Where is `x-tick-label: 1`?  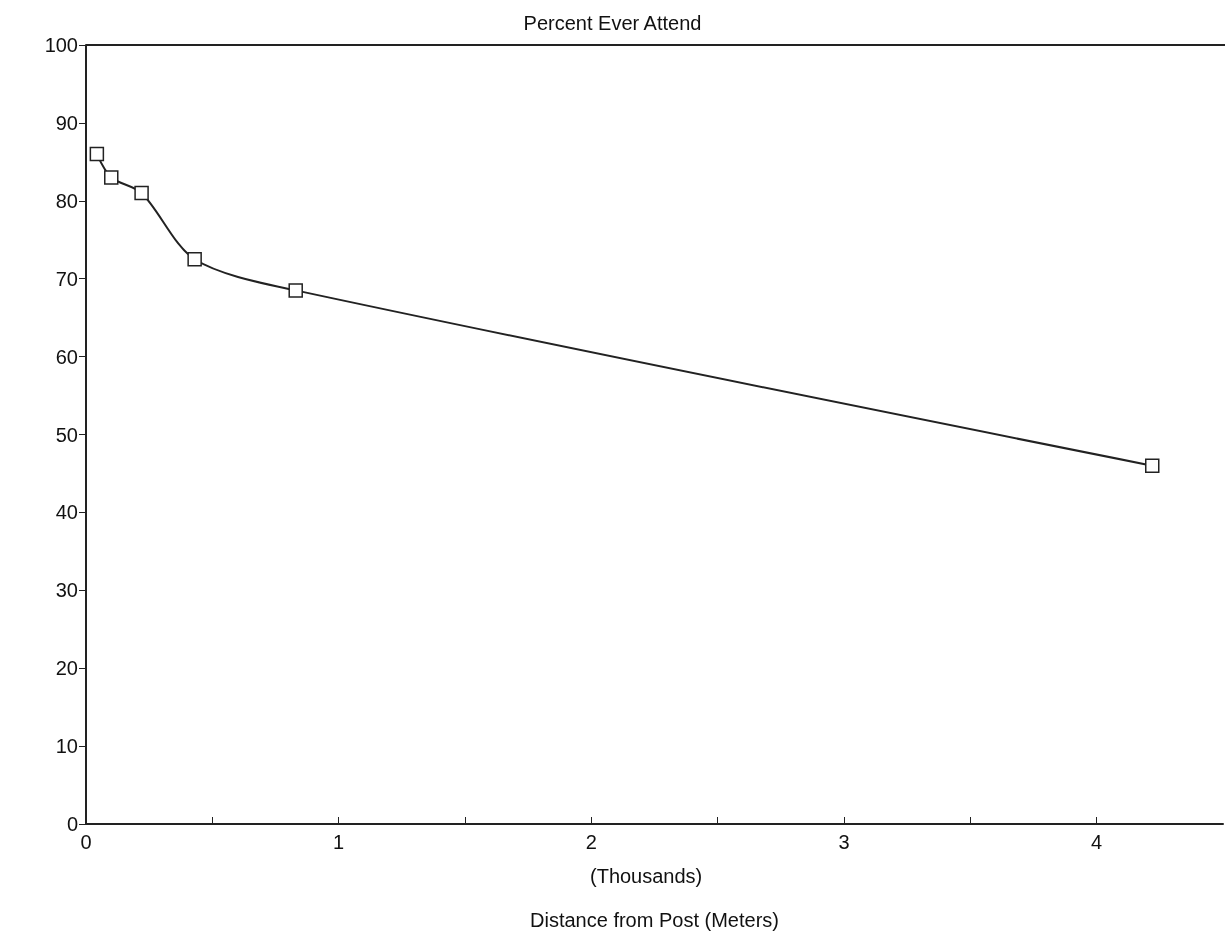 x-tick-label: 1 is located at coordinates (339, 842).